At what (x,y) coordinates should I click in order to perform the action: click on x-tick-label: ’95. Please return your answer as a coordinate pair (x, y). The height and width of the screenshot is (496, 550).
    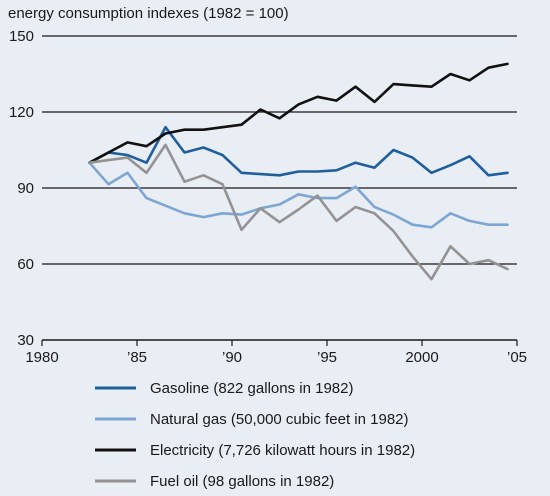
    Looking at the image, I should click on (327, 357).